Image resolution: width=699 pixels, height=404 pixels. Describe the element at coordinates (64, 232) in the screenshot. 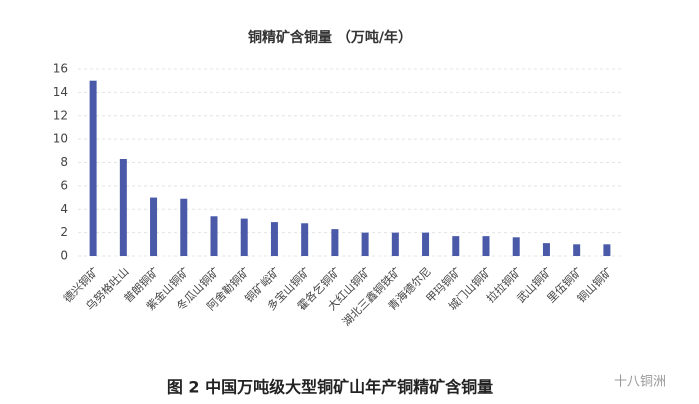

I see `y-tick-label: 2` at that location.